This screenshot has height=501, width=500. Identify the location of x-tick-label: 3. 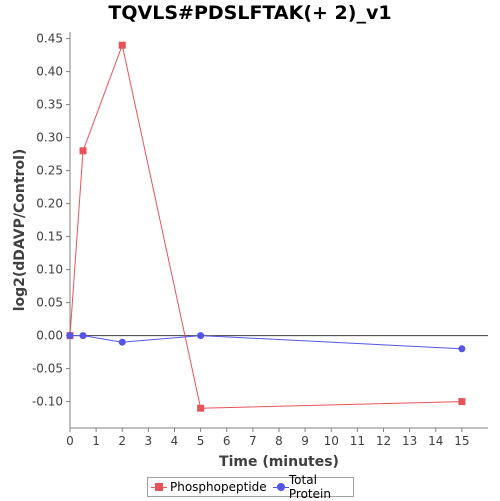
(149, 441).